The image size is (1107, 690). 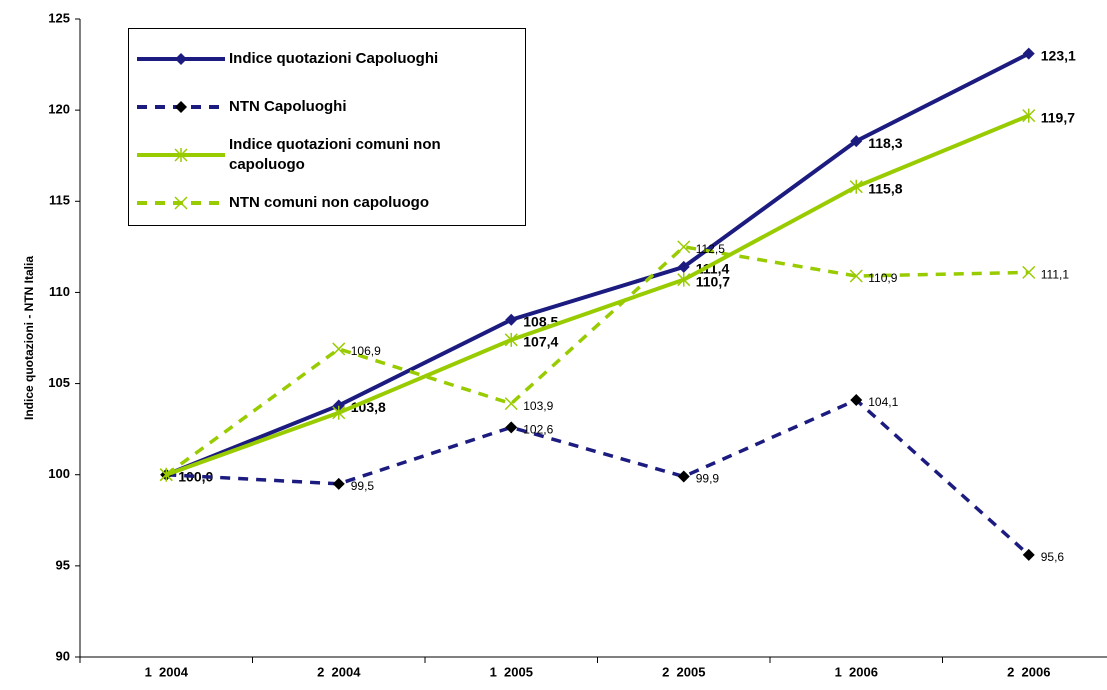 What do you see at coordinates (63, 564) in the screenshot?
I see `y-tick-label: 95` at bounding box center [63, 564].